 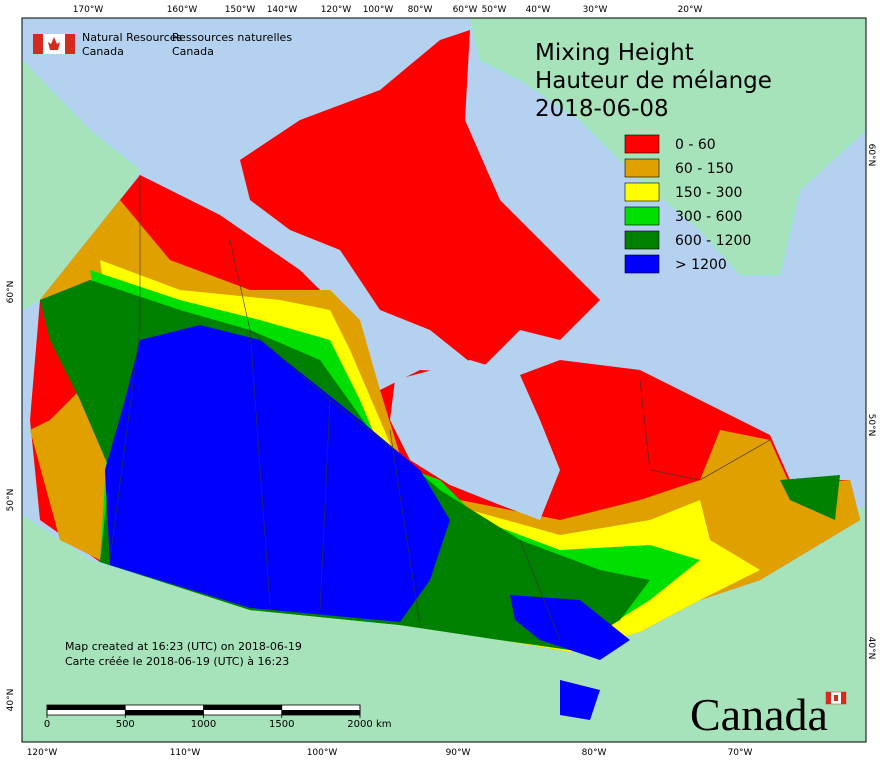 What do you see at coordinates (281, 724) in the screenshot?
I see `scale-label: 1500` at bounding box center [281, 724].